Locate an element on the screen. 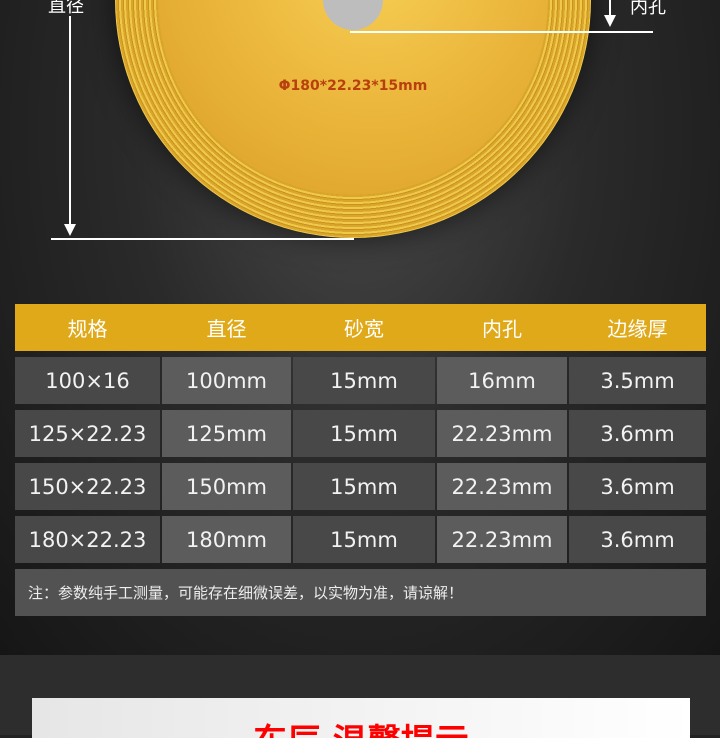 This screenshot has height=738, width=720. table-cell: 100×16 is located at coordinates (87, 380).